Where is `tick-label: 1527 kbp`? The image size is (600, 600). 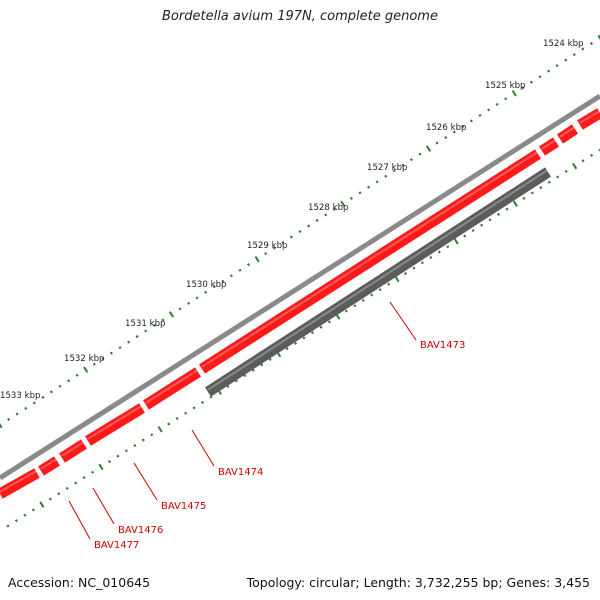
tick-label: 1527 kbp is located at coordinates (387, 168).